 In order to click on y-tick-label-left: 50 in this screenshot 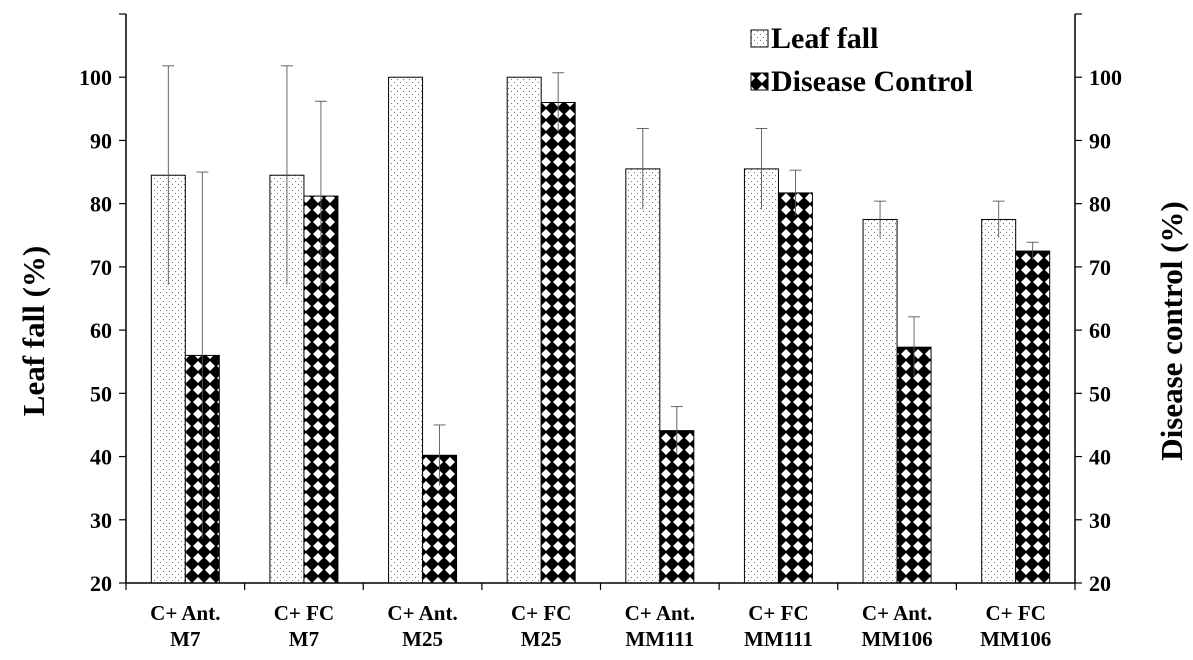, I will do `click(101, 393)`.